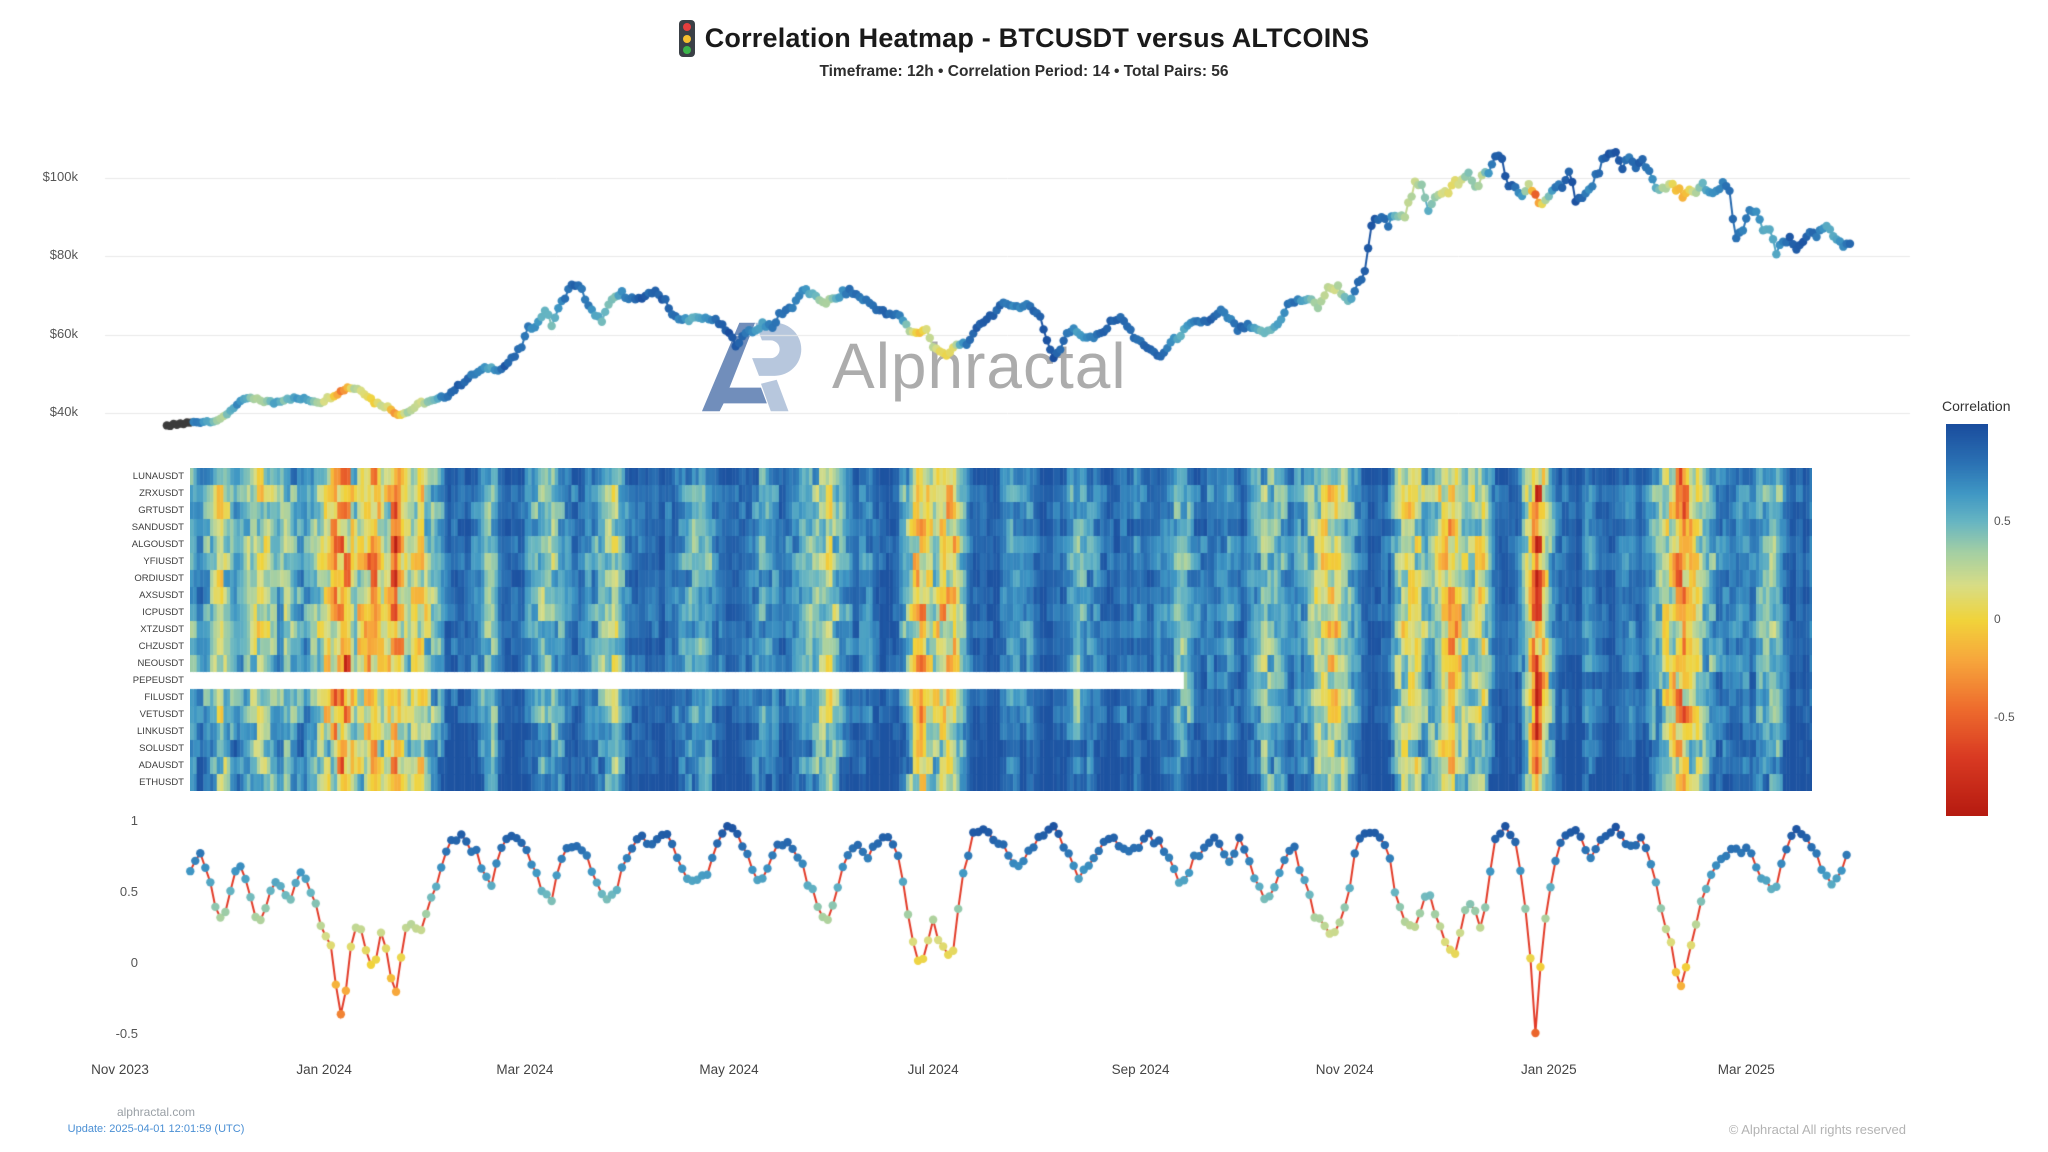  I want to click on correlation-y-tick-label: 0.5, so click(128, 891).